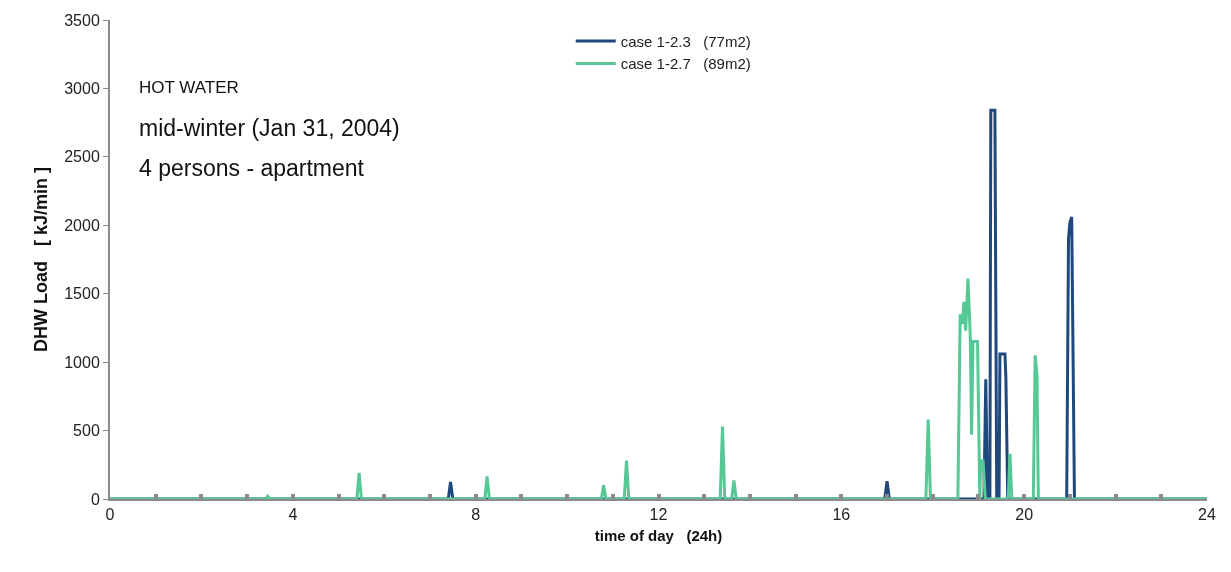 This screenshot has width=1231, height=572. What do you see at coordinates (110, 515) in the screenshot?
I see `x-tick-label: 0` at bounding box center [110, 515].